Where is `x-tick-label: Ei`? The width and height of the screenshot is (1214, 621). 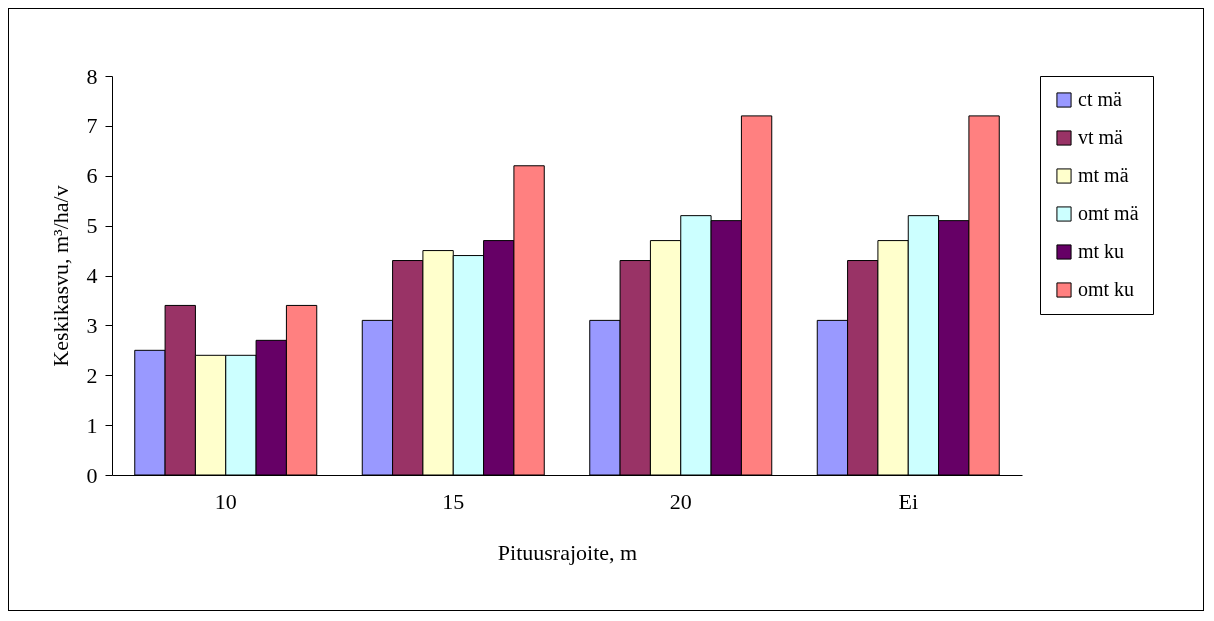 x-tick-label: Ei is located at coordinates (908, 501).